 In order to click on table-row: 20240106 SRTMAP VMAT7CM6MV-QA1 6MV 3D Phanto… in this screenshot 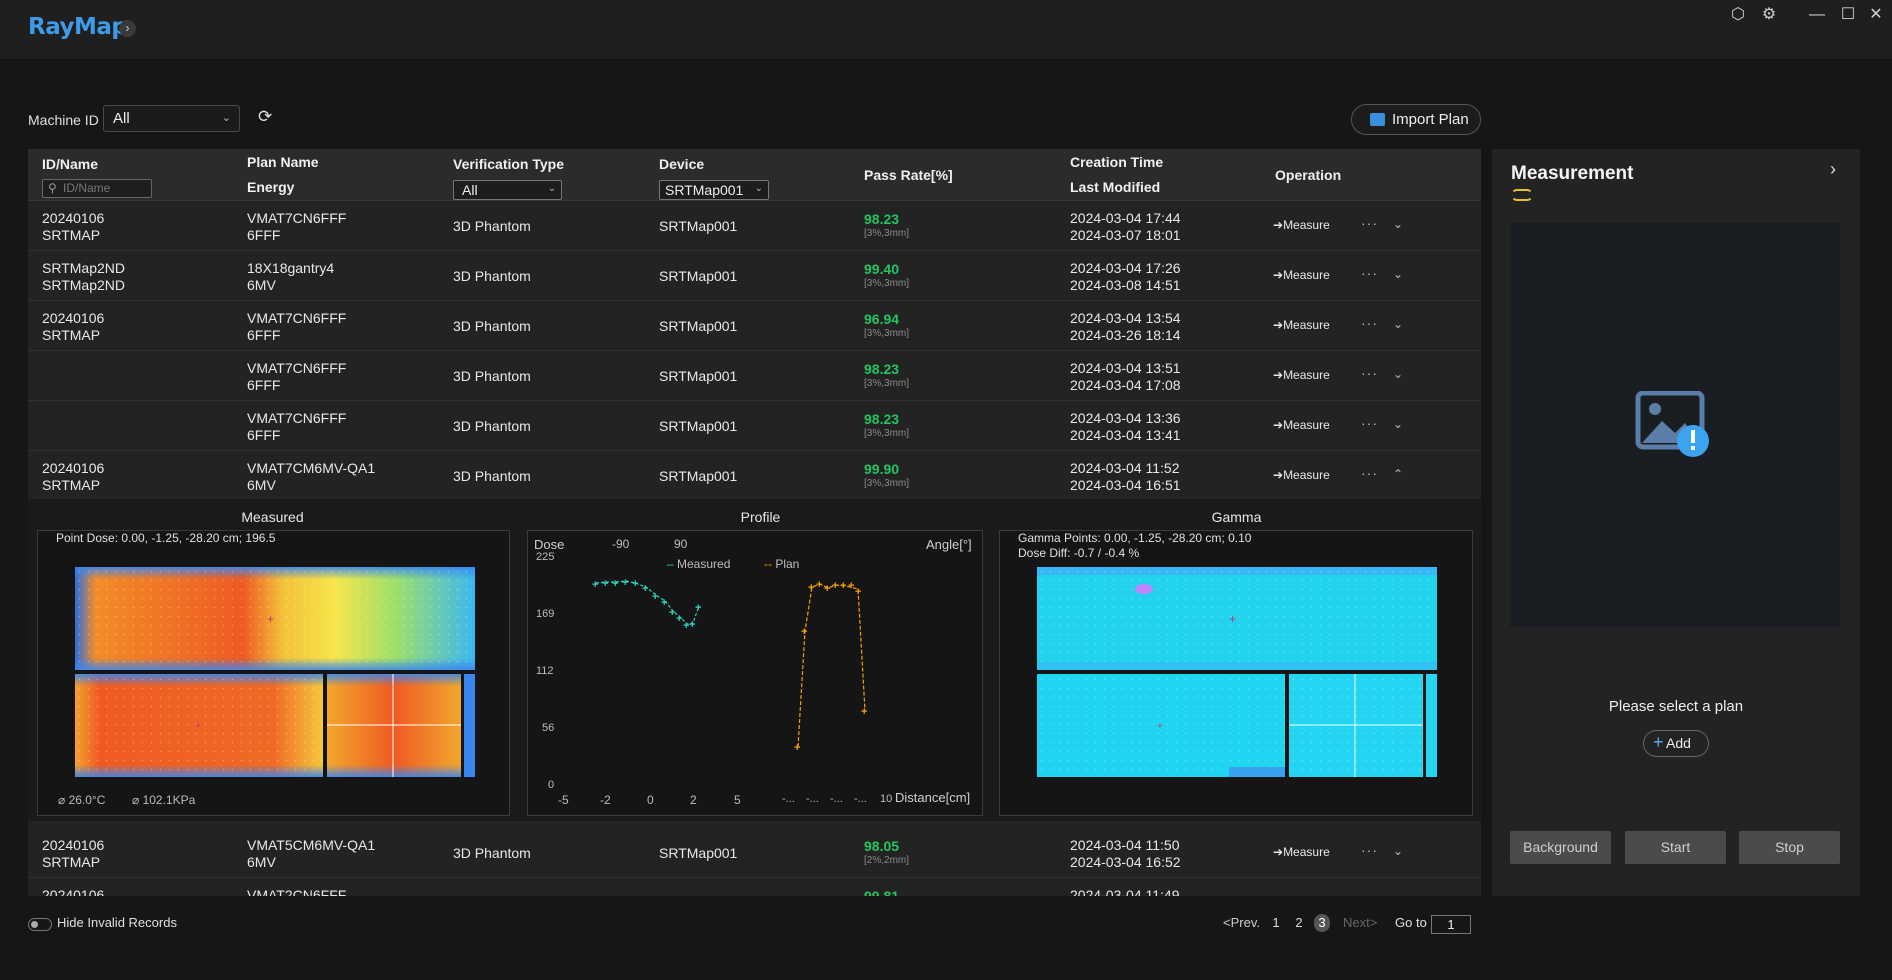, I will do `click(754, 476)`.